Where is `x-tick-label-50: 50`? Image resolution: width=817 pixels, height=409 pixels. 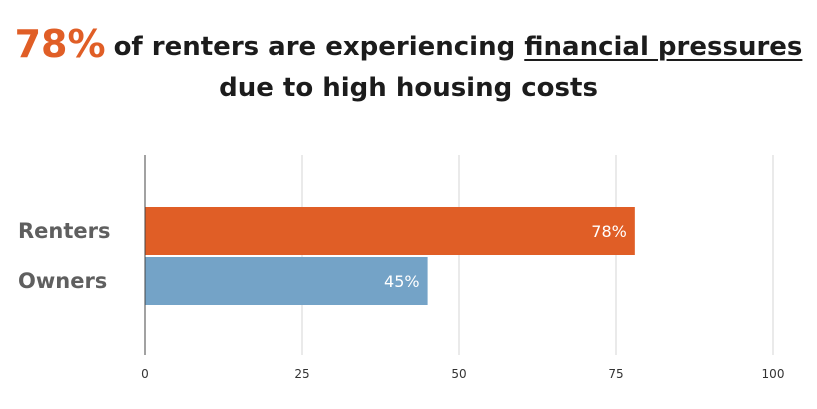
x-tick-label-50: 50 is located at coordinates (458, 374).